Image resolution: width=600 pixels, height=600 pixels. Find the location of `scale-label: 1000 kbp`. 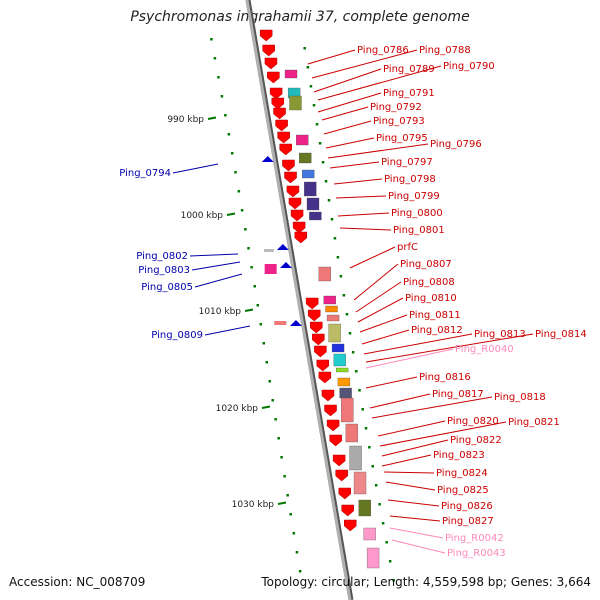

scale-label: 1000 kbp is located at coordinates (202, 216).